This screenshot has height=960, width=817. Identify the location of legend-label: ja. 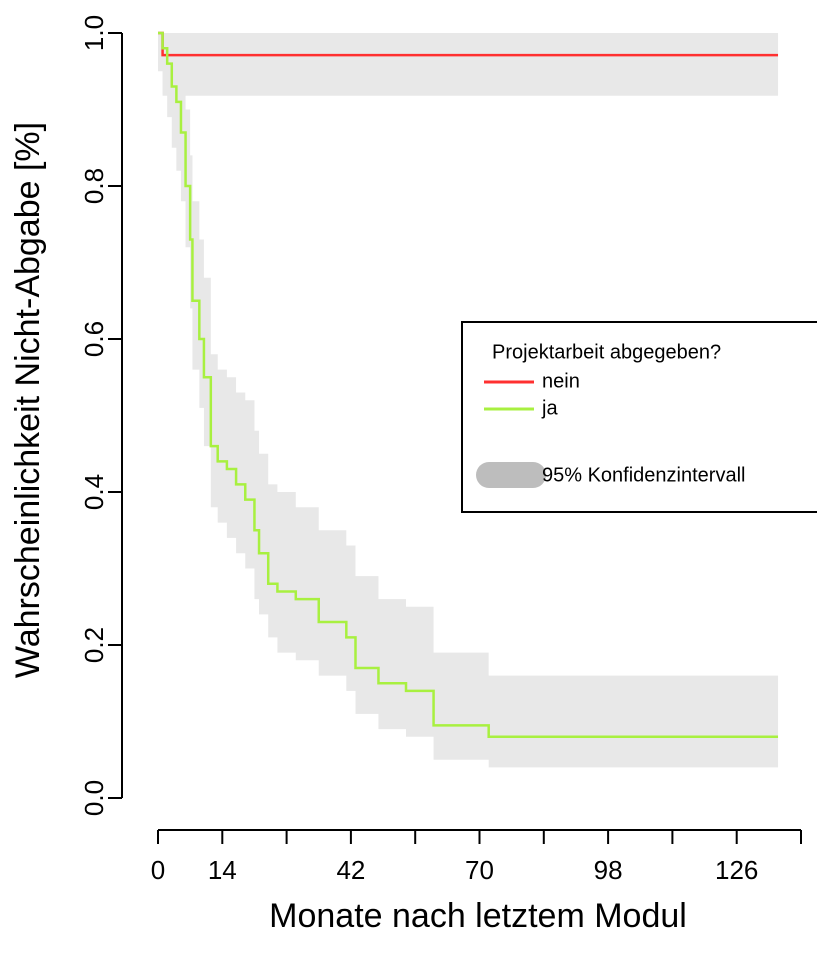
(549, 408).